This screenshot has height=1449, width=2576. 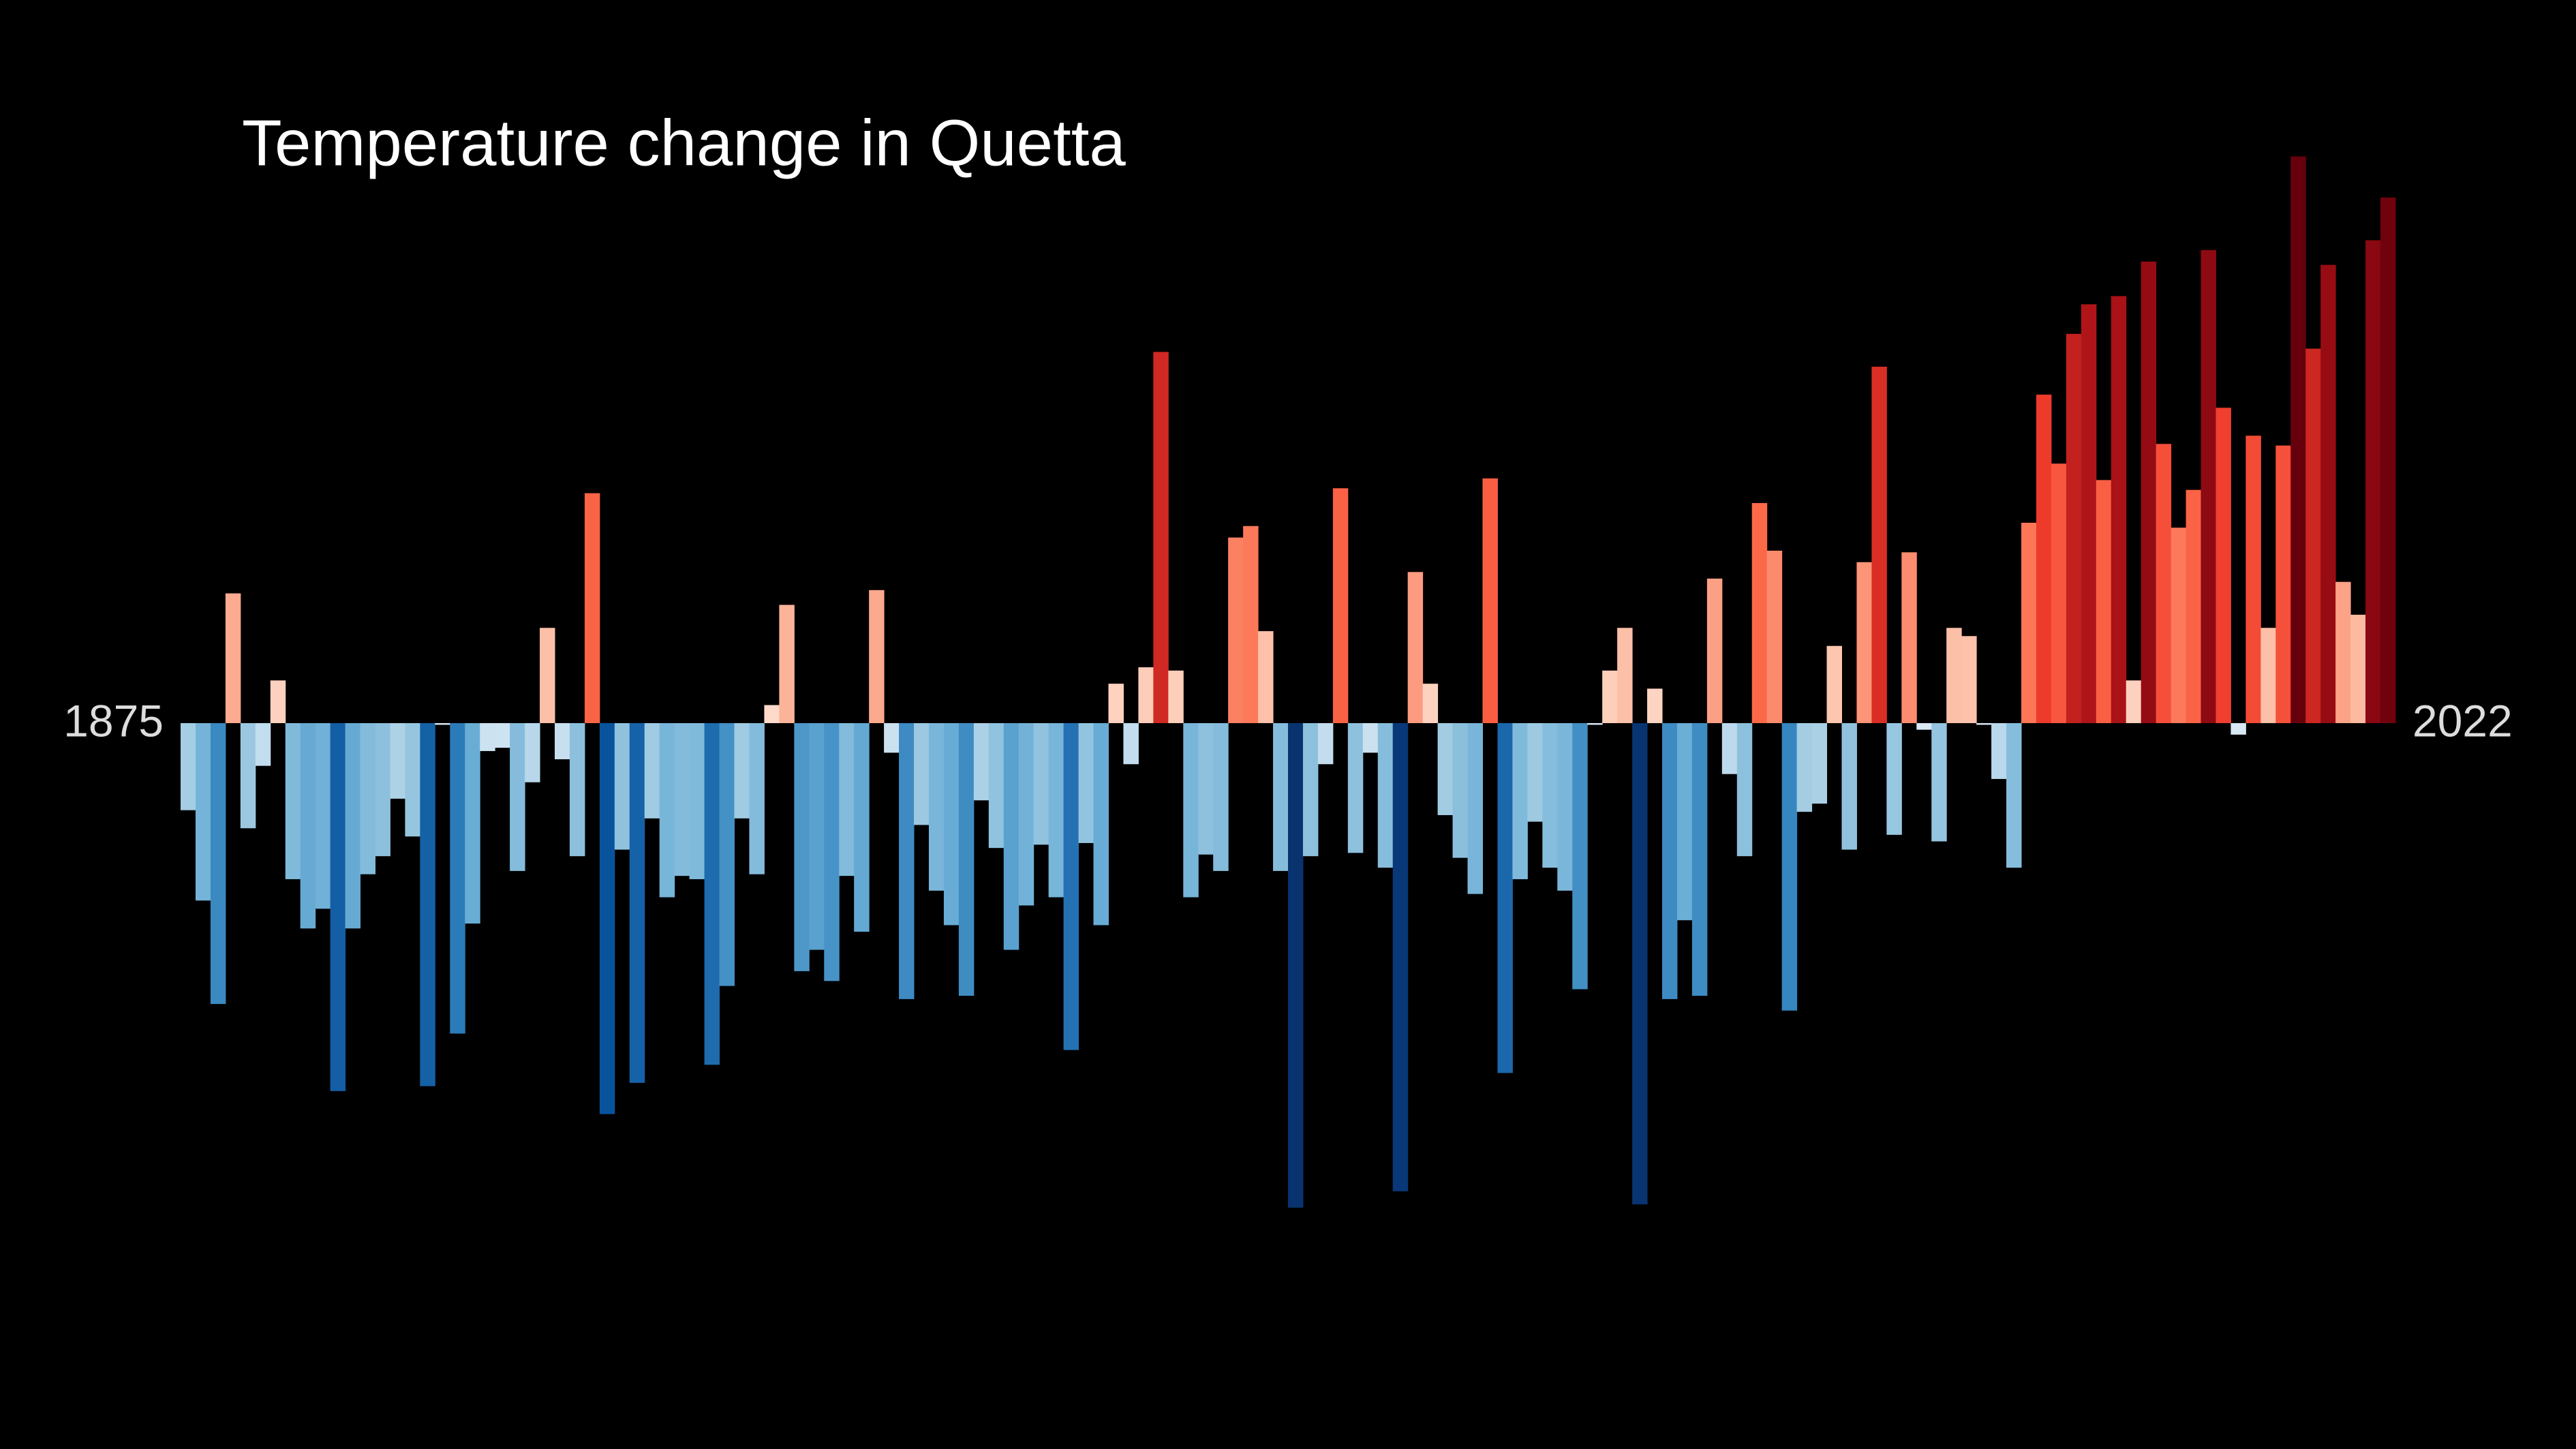 What do you see at coordinates (684, 142) in the screenshot?
I see `chart-title: Temperature change in Quetta` at bounding box center [684, 142].